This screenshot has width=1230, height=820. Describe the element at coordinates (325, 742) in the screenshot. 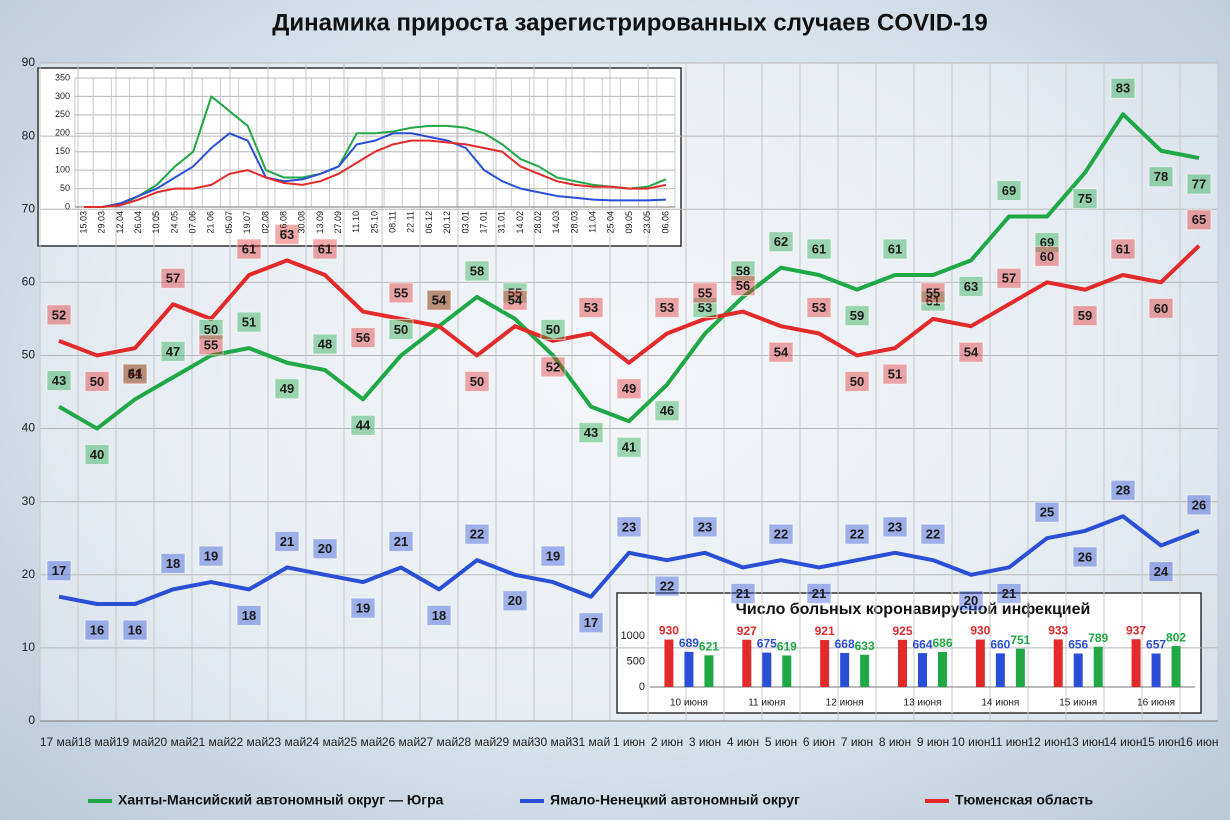

I see `x-tick-label: 24 май` at that location.